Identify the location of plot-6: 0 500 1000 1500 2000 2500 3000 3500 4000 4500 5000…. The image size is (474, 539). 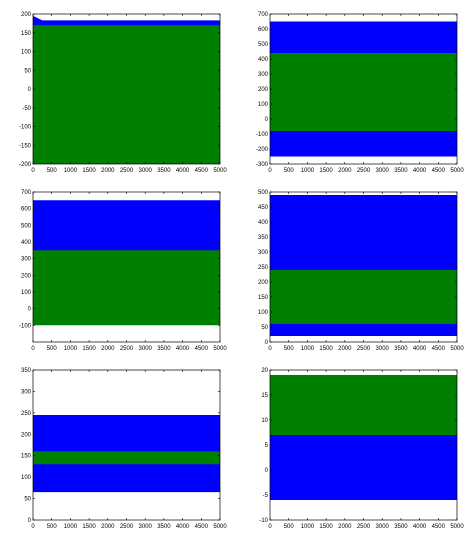
(361, 449).